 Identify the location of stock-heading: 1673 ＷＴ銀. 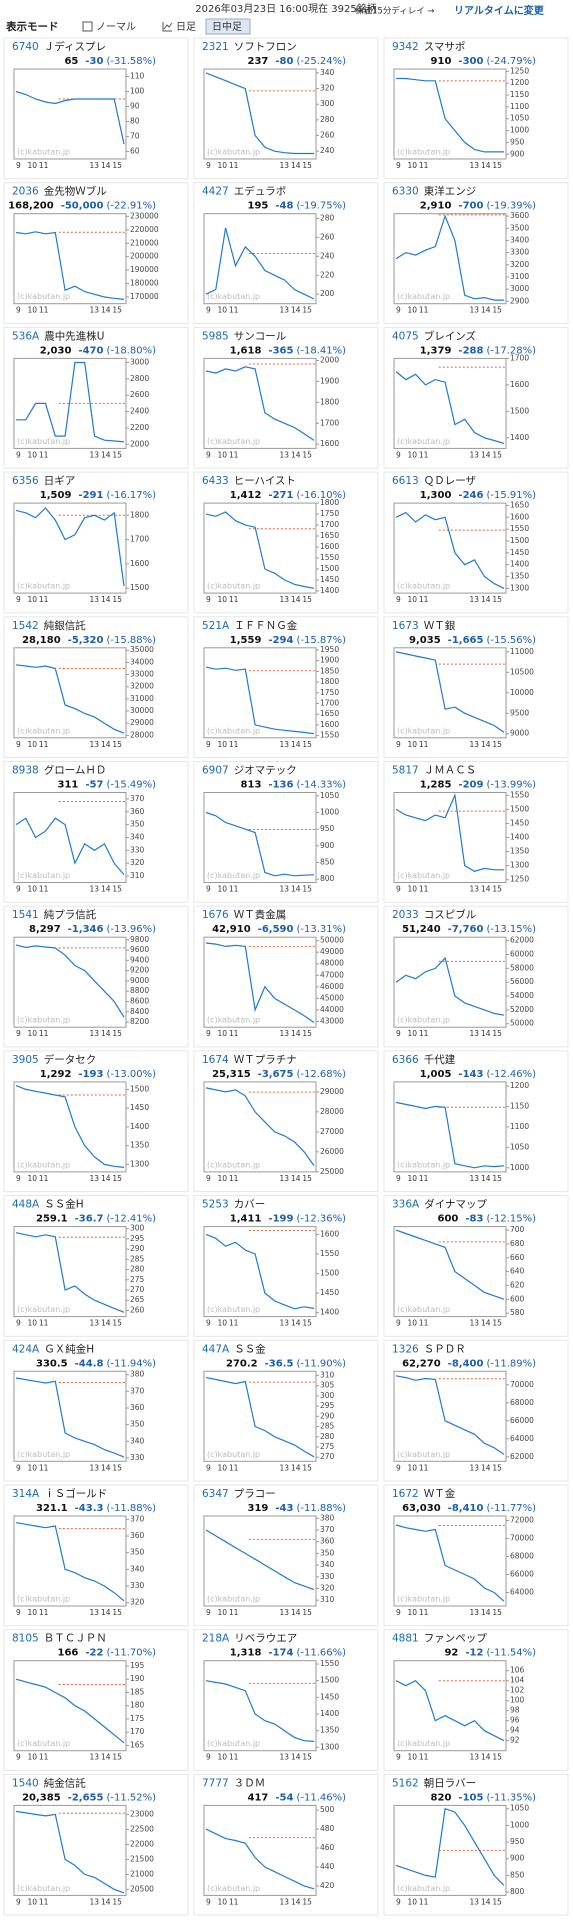
(424, 625).